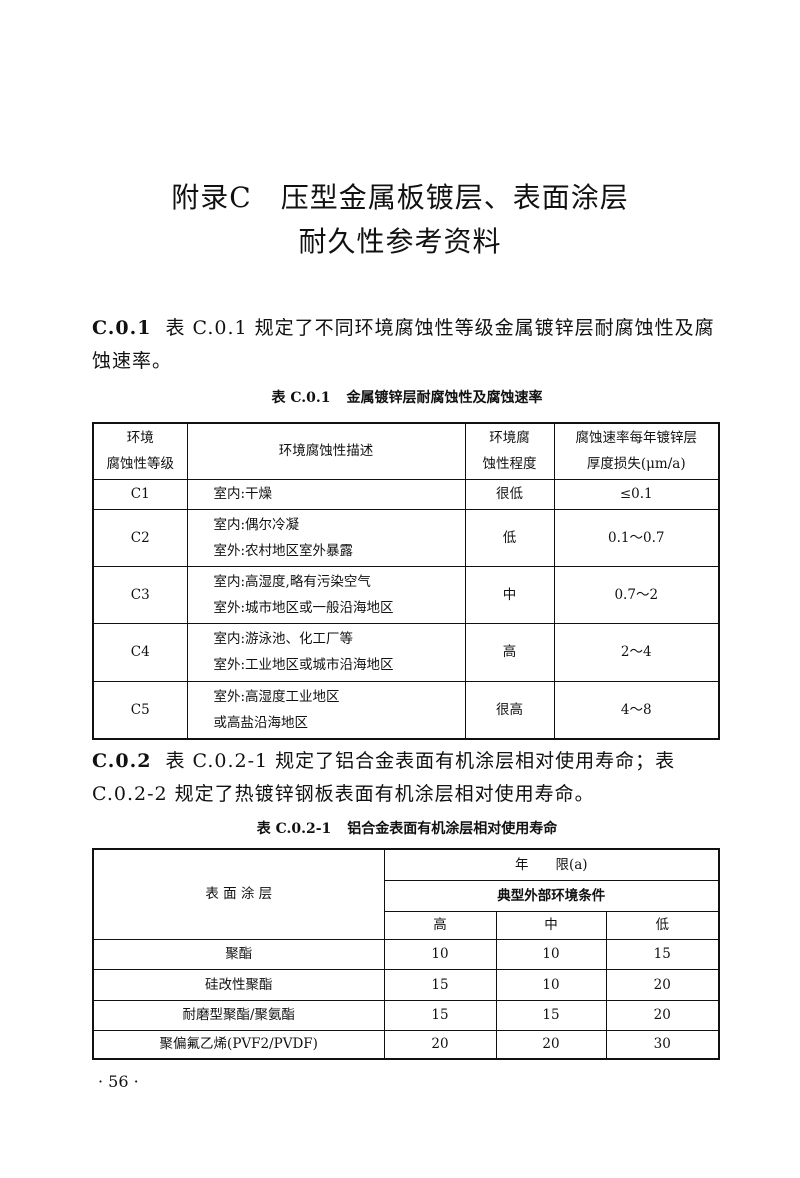 The height and width of the screenshot is (1178, 800). I want to click on description-line: 室内:高湿度,略有污染空气, so click(292, 581).